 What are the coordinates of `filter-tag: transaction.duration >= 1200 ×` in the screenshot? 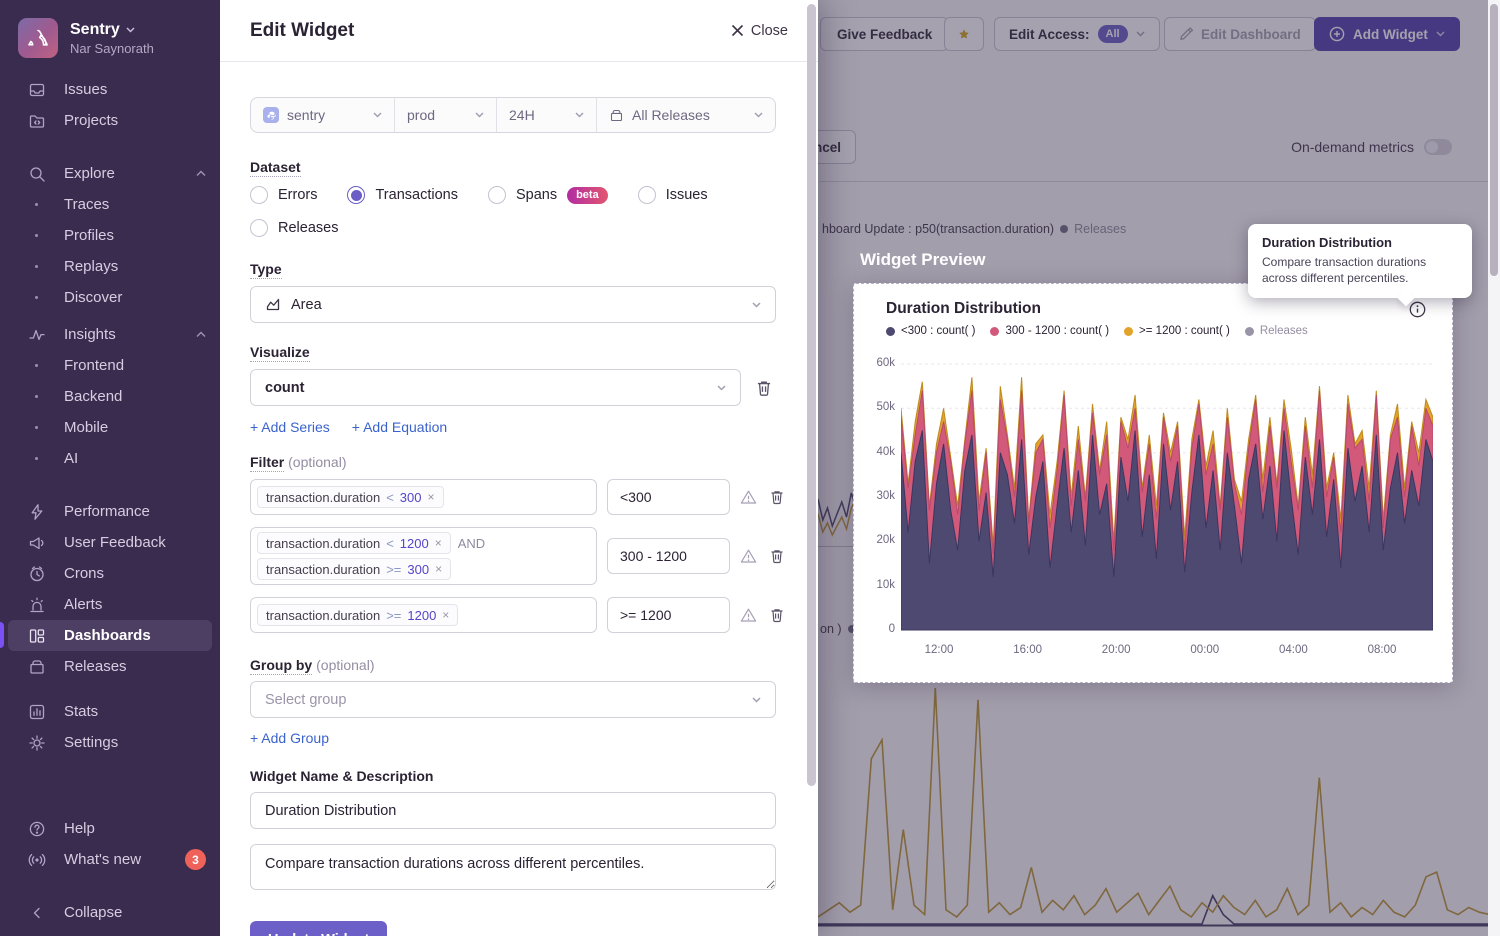 It's located at (358, 615).